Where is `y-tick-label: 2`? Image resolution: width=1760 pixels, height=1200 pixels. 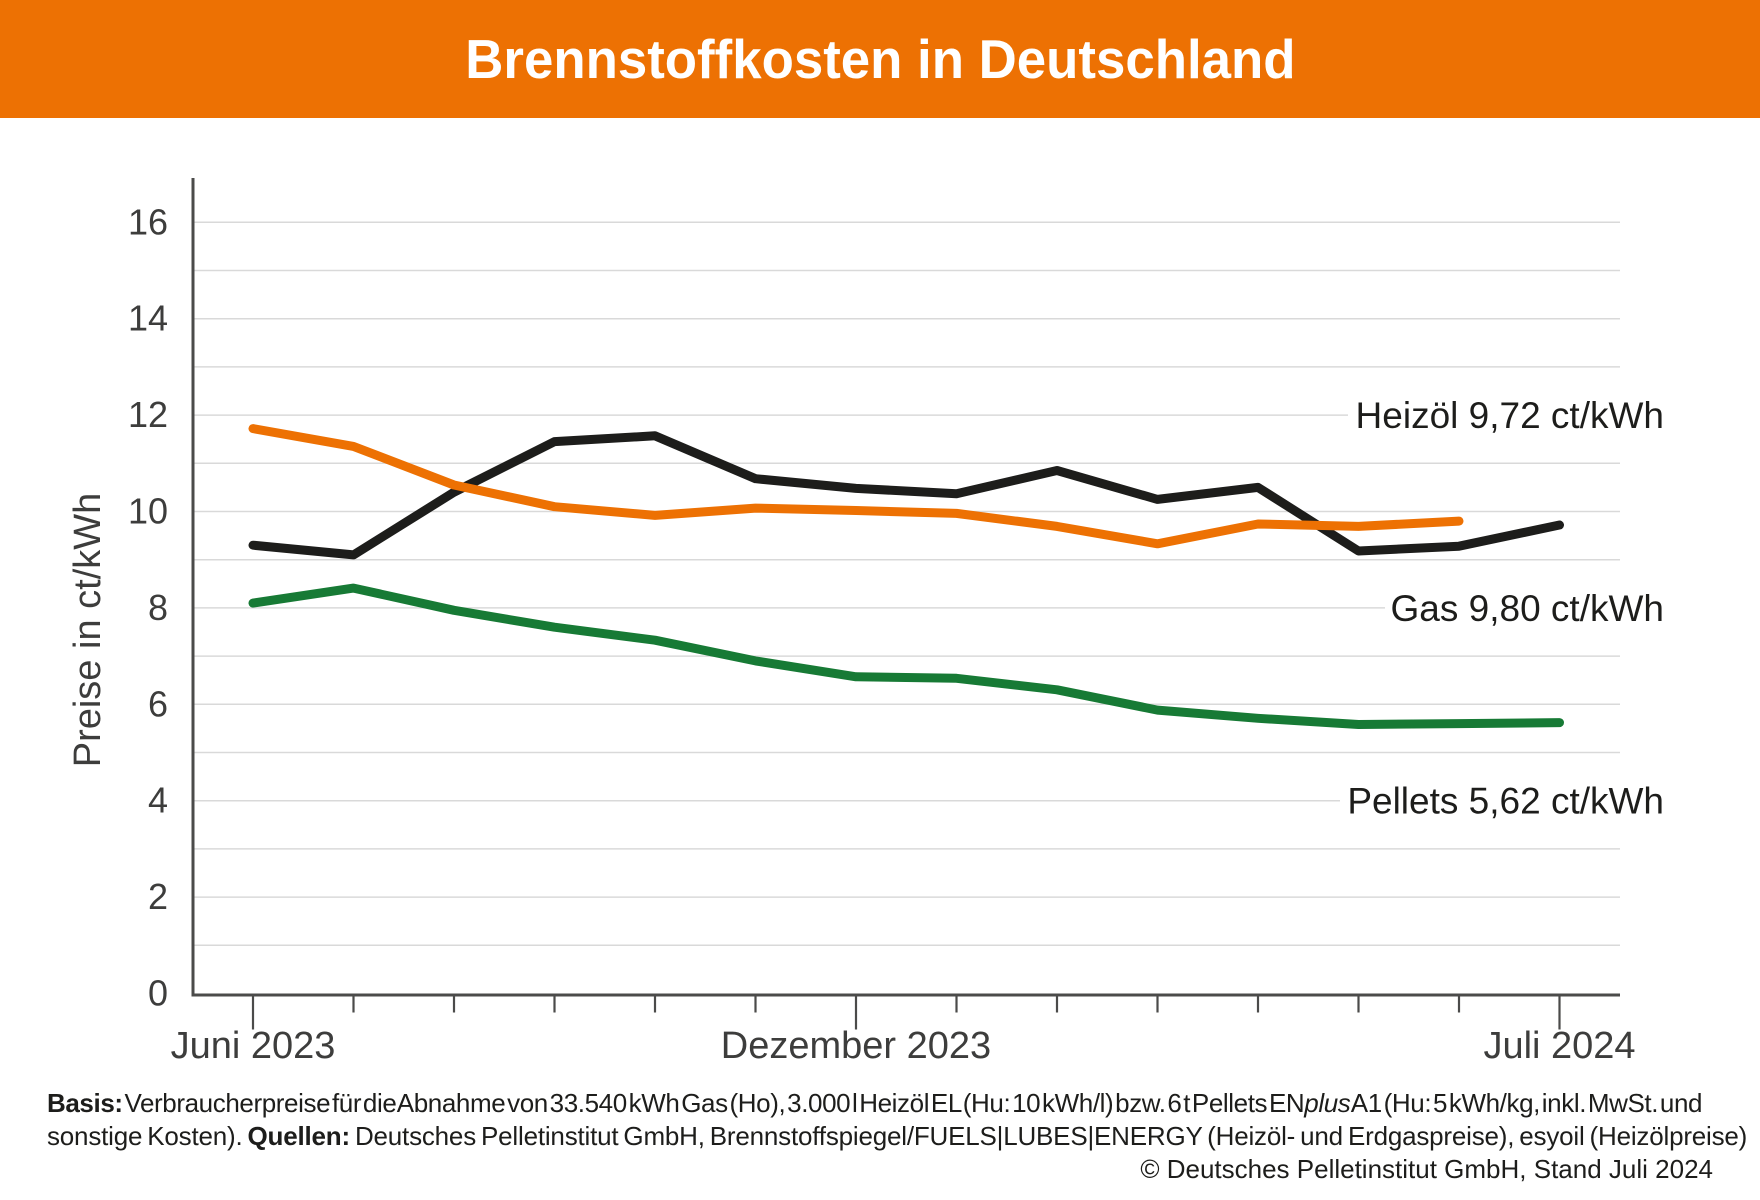
y-tick-label: 2 is located at coordinates (158, 896).